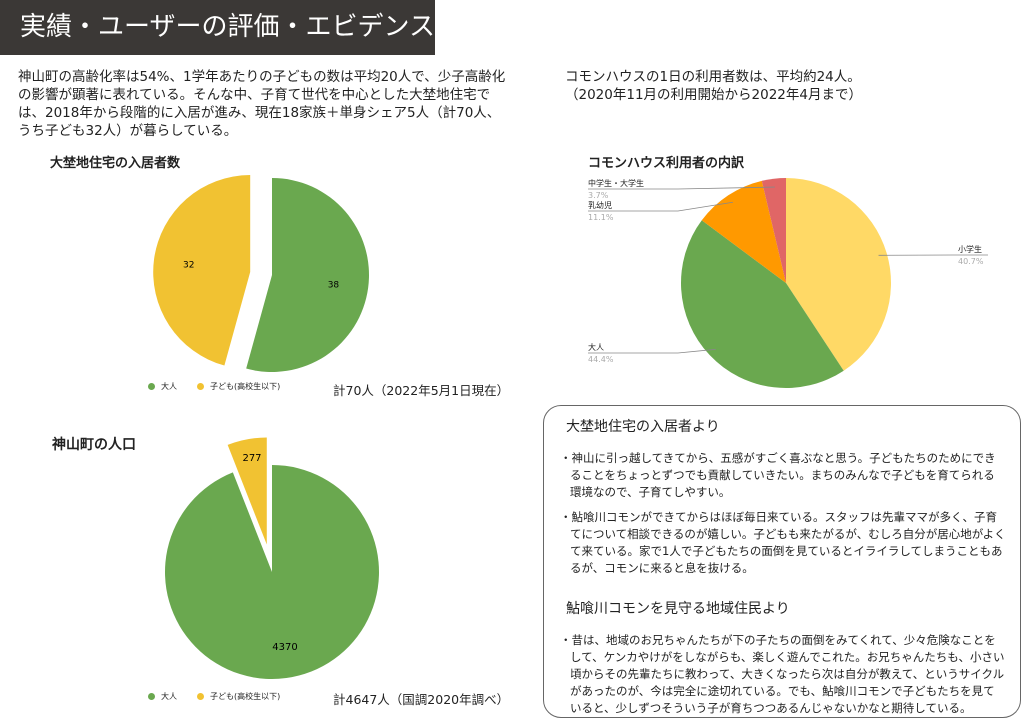 This screenshot has width=1024, height=721. What do you see at coordinates (284, 647) in the screenshot?
I see `data-label: 4370` at bounding box center [284, 647].